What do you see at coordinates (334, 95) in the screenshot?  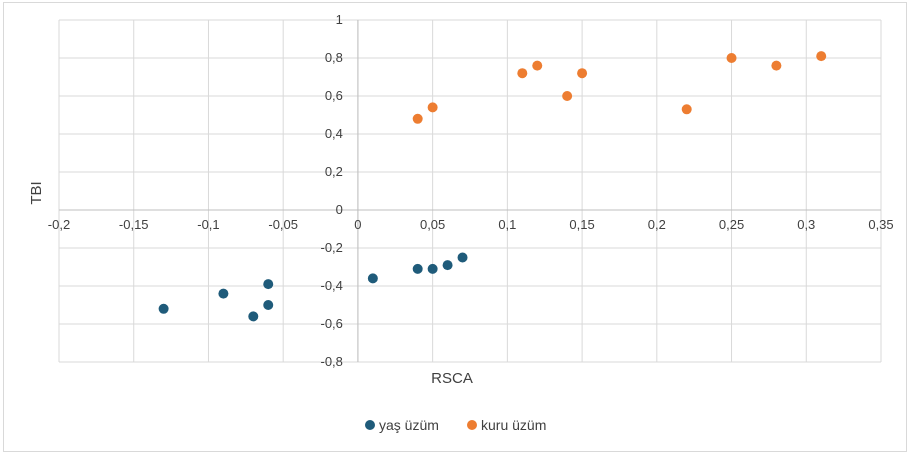 I see `y-tick-label: 0,6` at bounding box center [334, 95].